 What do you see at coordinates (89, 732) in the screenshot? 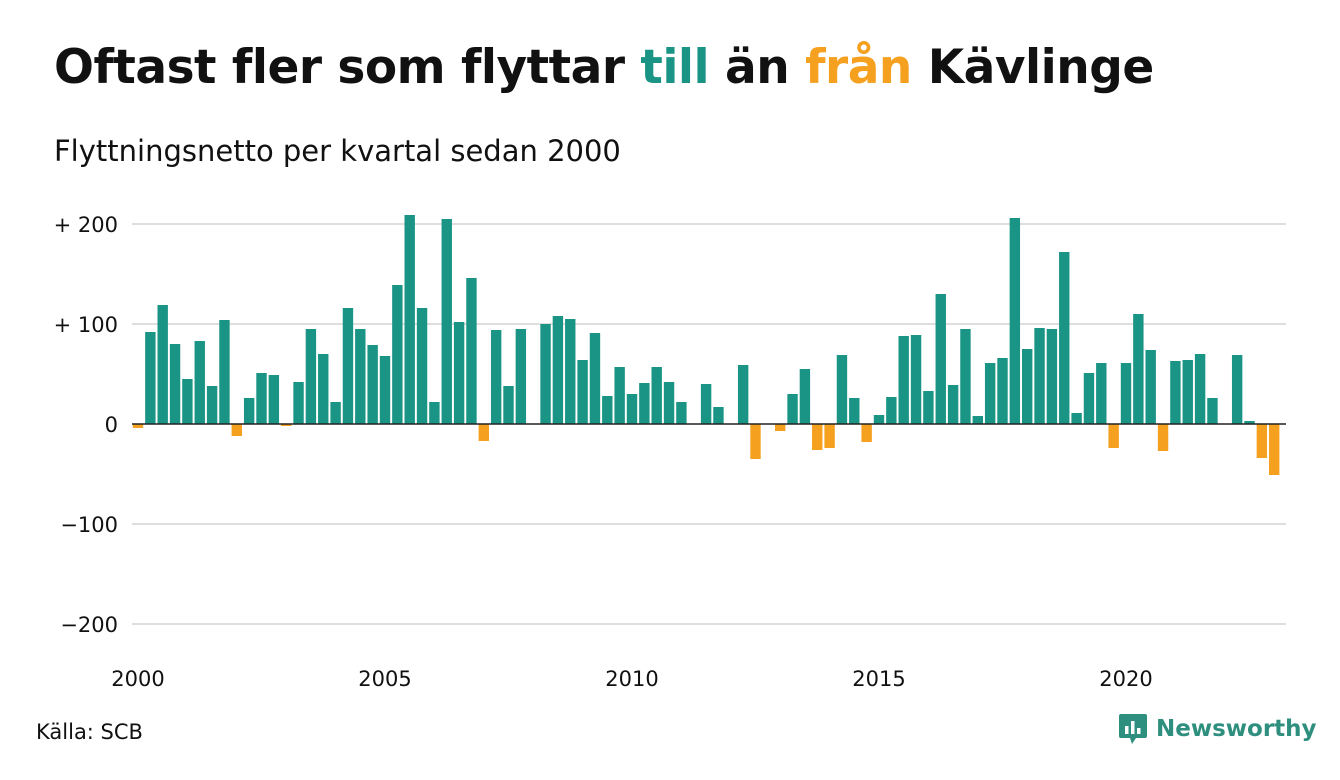
I see `source-note: Källa: SCB` at bounding box center [89, 732].